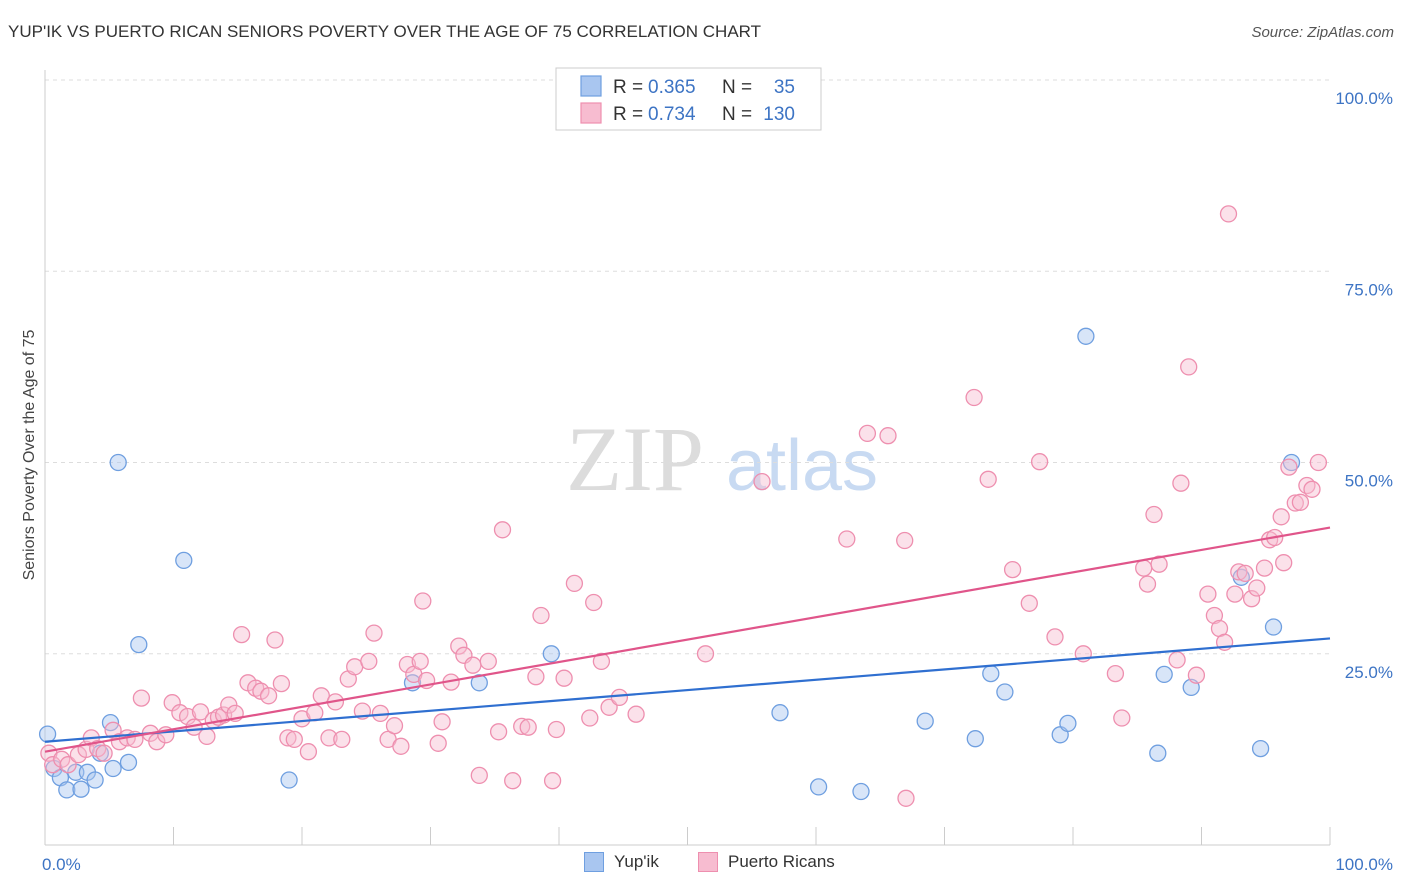  What do you see at coordinates (737, 87) in the screenshot?
I see `legend-n-label-yupik: N =` at bounding box center [737, 87].